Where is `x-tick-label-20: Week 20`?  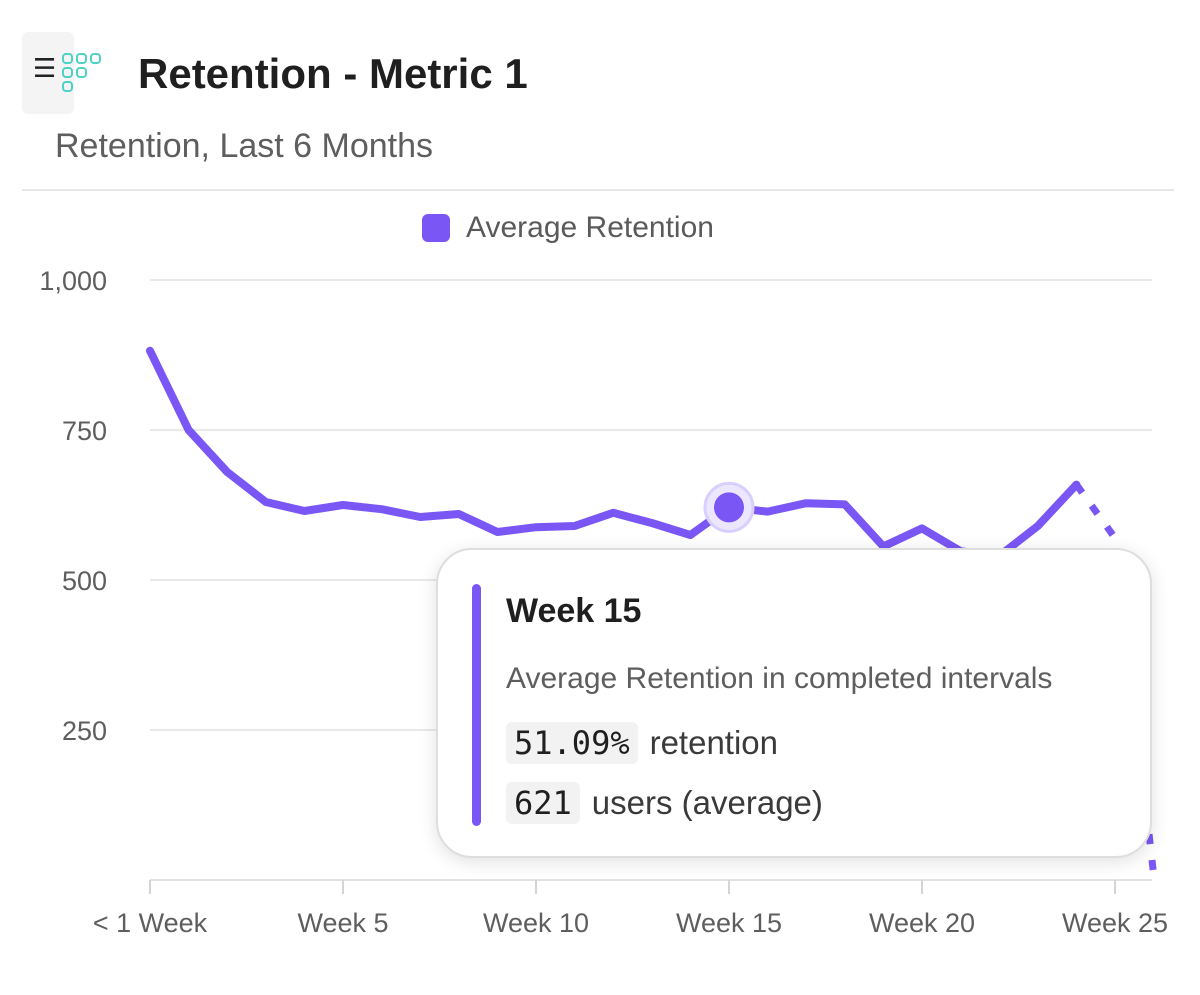
x-tick-label-20: Week 20 is located at coordinates (922, 923).